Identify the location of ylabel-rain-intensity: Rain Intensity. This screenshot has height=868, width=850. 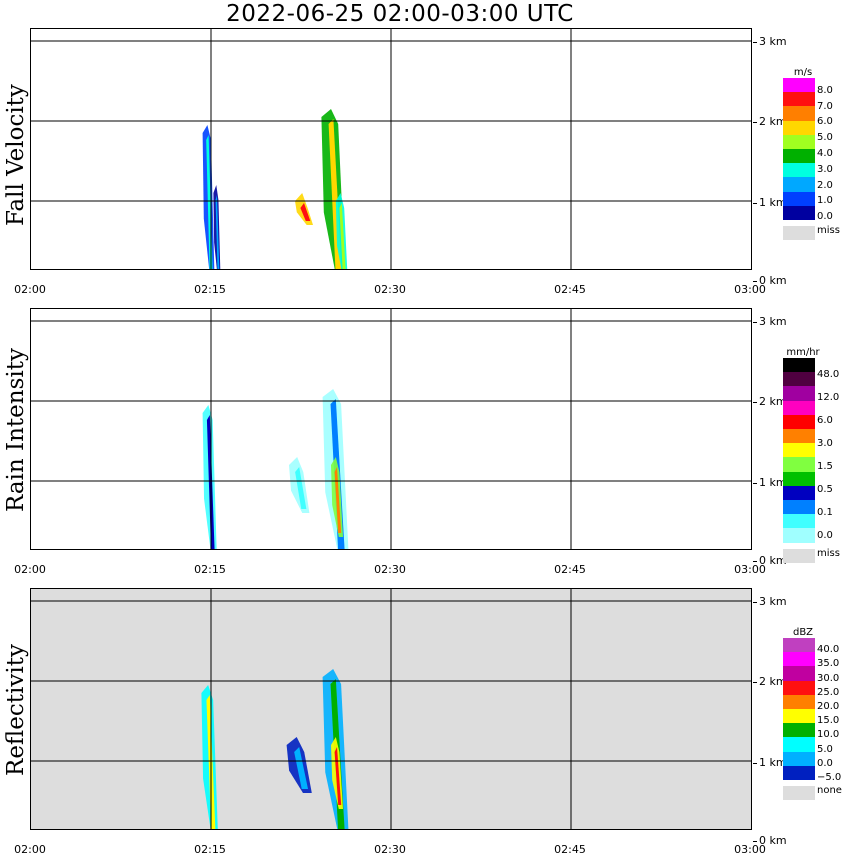
(16, 430).